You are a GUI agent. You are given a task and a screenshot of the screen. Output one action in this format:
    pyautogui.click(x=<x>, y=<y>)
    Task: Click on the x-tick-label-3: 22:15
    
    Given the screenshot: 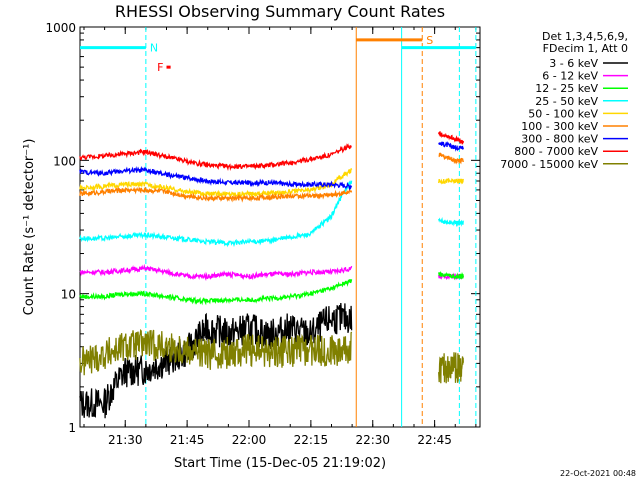 What is the action you would take?
    pyautogui.click(x=311, y=440)
    